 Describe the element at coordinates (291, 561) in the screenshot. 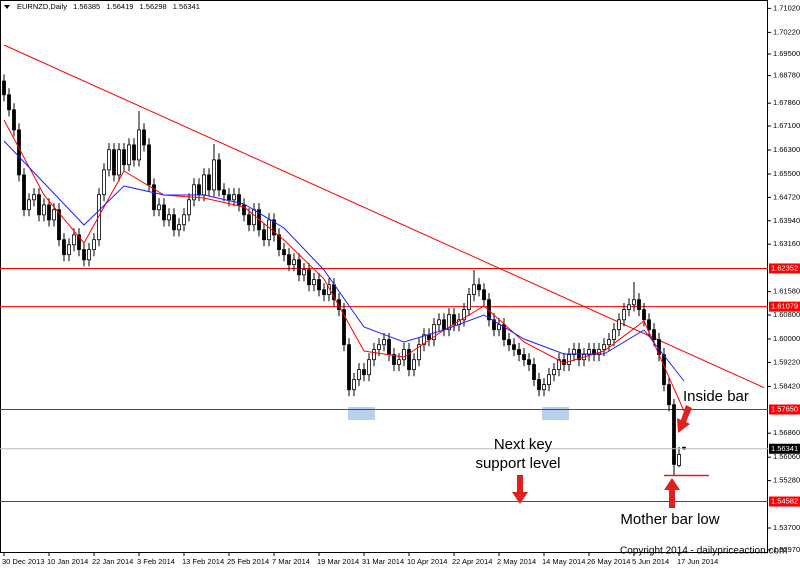

I see `x-tick-label: 7 Mar 2014` at that location.